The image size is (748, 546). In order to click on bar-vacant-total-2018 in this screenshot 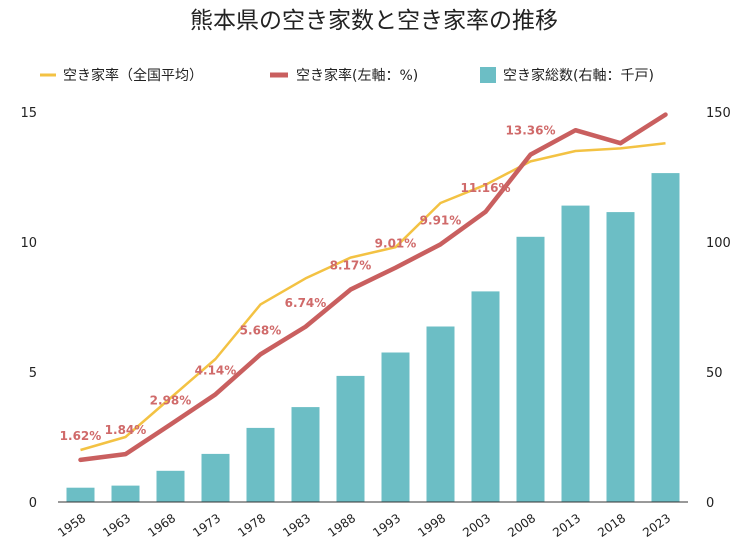, I will do `click(620, 357)`.